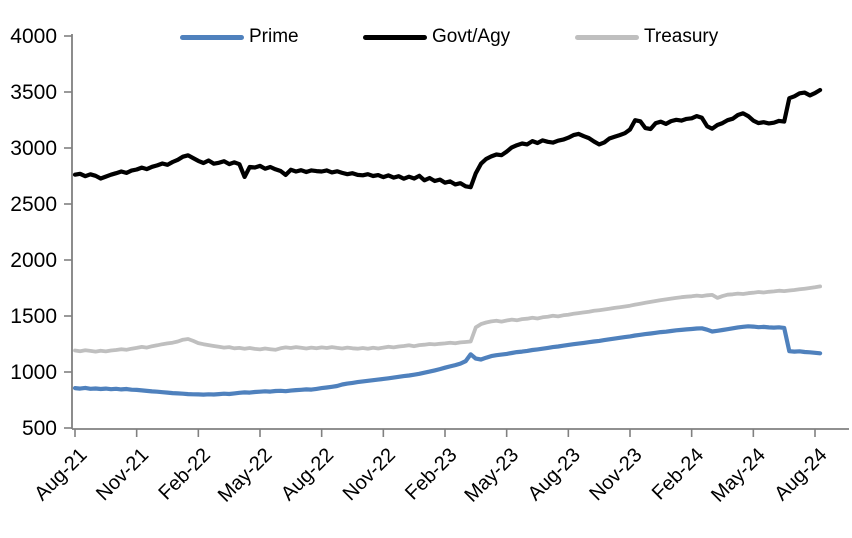 This screenshot has height=538, width=852. Describe the element at coordinates (738, 475) in the screenshot. I see `x-tick-label: May-24` at that location.